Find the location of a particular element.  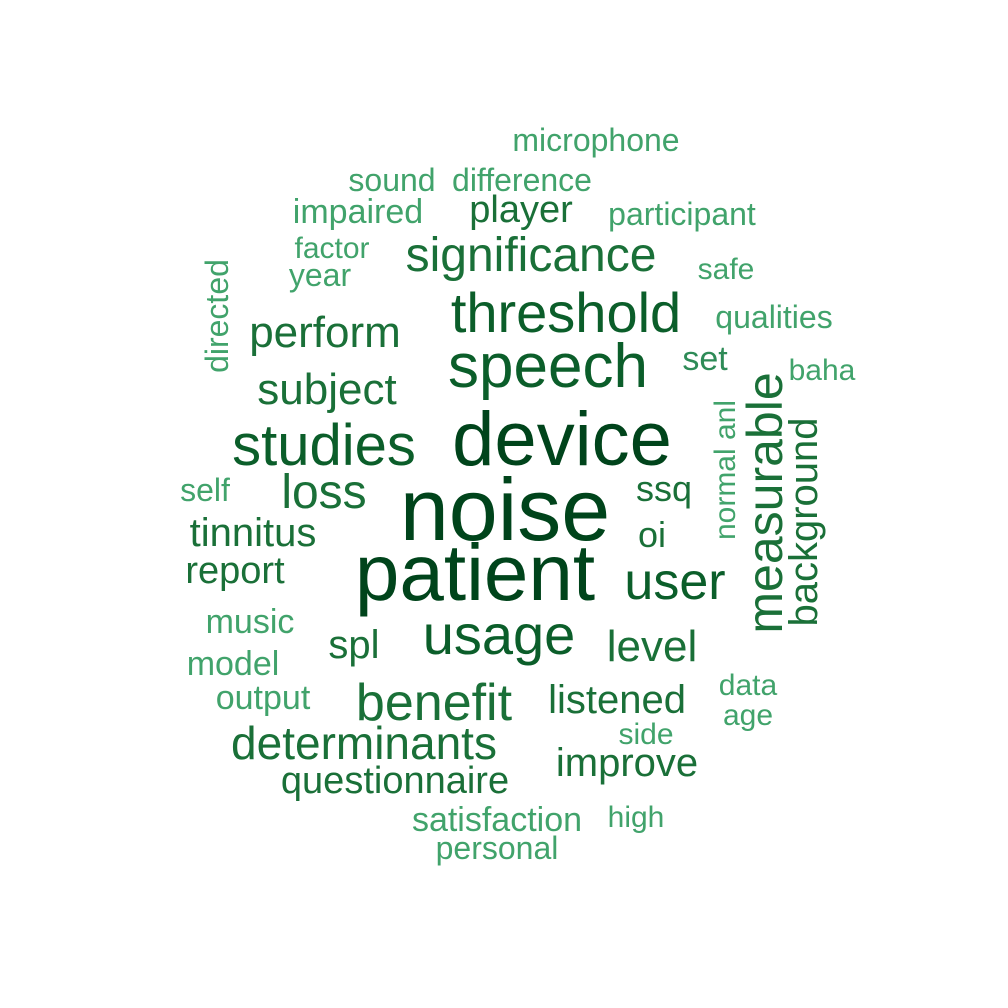

word-level: level is located at coordinates (652, 646).